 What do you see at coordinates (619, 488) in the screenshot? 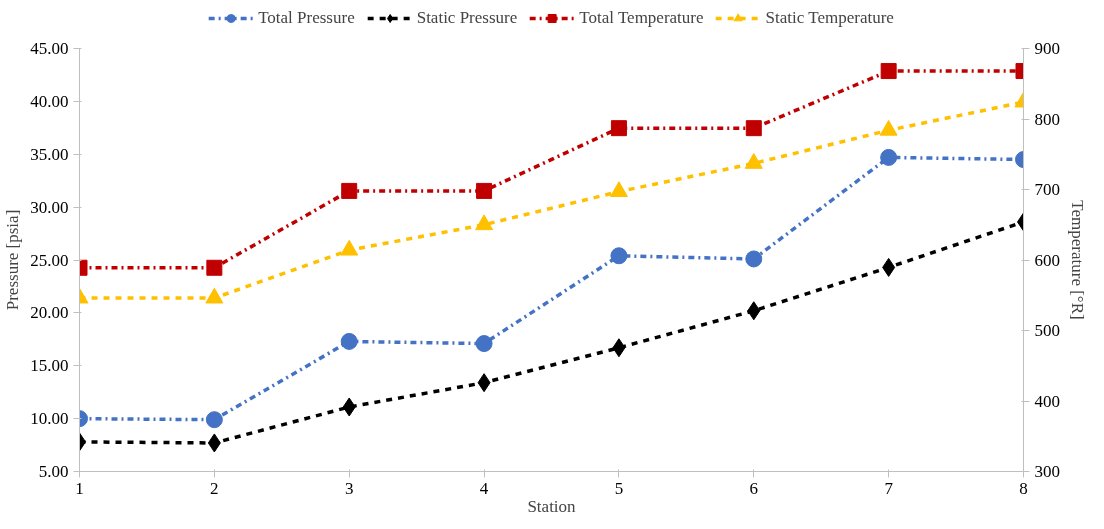
I see `x-tick-label: 5` at bounding box center [619, 488].